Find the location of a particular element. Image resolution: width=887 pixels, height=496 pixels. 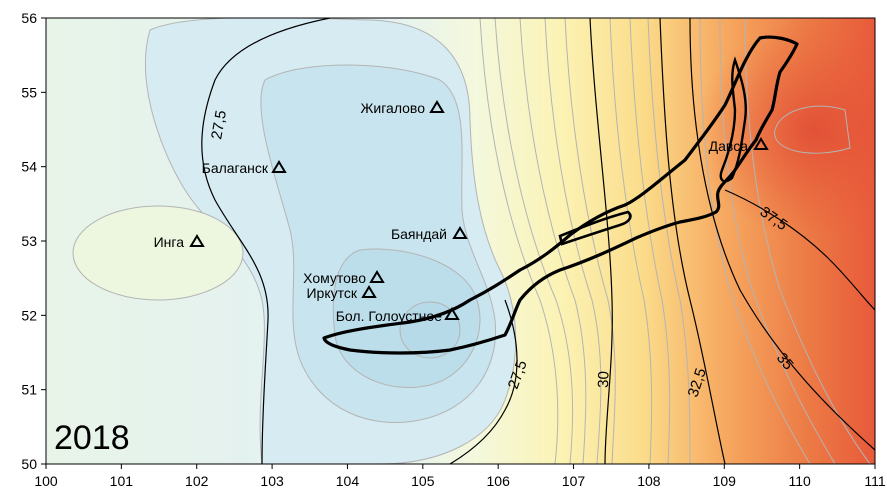

x-axis: 100 101 102 103 104 105 106 107 108 109 110 111 is located at coordinates (460, 476).